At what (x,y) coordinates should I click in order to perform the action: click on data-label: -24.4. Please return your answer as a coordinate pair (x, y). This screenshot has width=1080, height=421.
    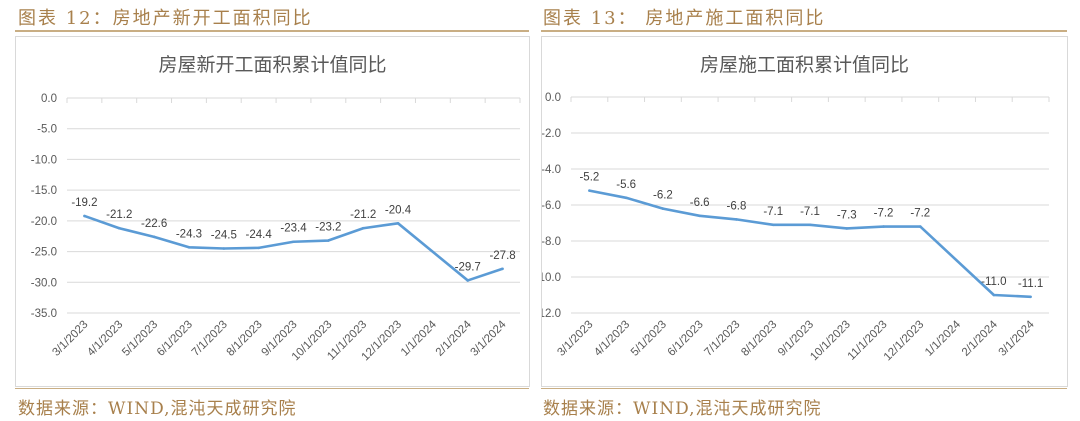
    Looking at the image, I should click on (259, 235).